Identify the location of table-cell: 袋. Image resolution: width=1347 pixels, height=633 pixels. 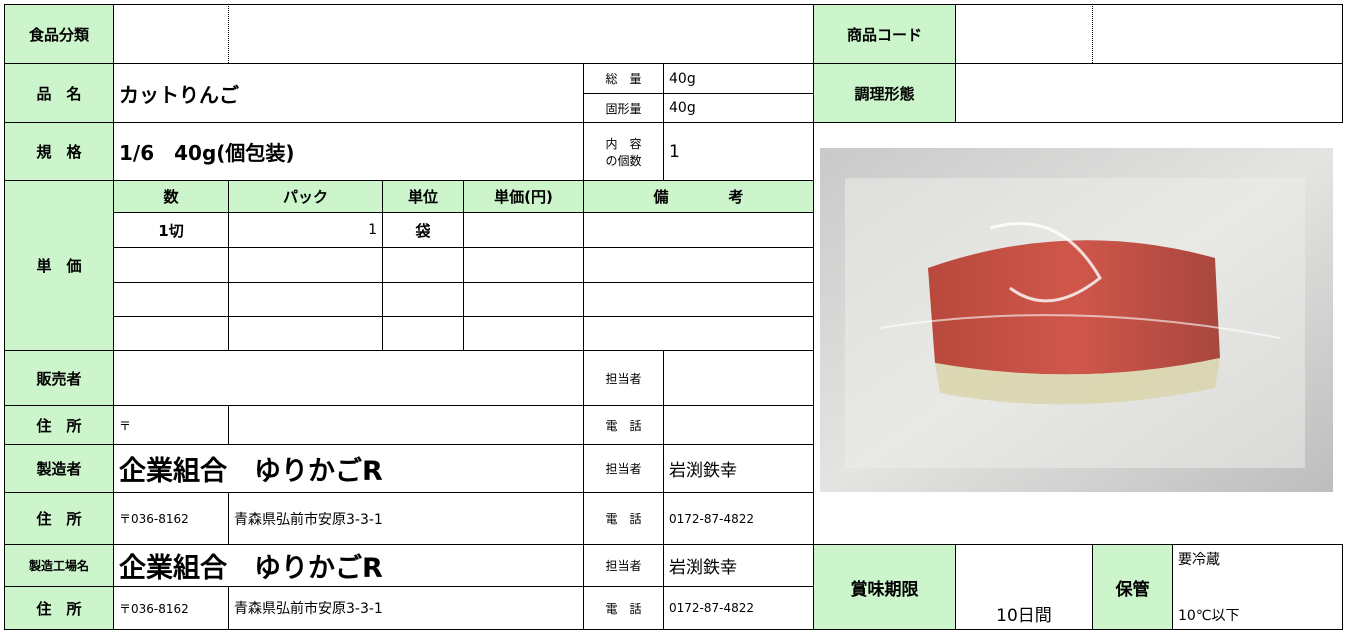
(423, 230).